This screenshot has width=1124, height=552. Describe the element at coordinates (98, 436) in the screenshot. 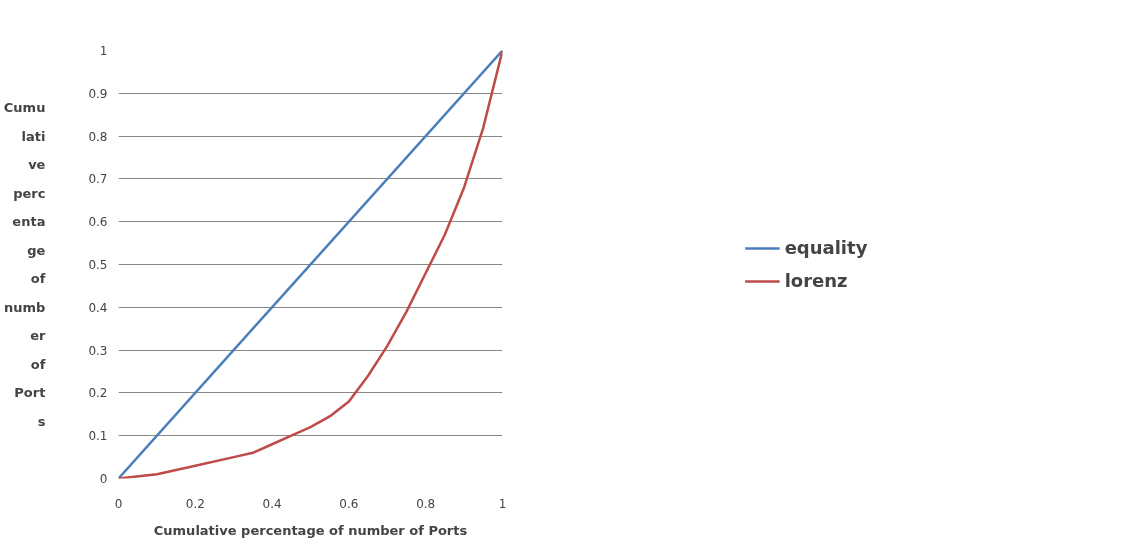

I see `y-tick-label: 0.1` at that location.